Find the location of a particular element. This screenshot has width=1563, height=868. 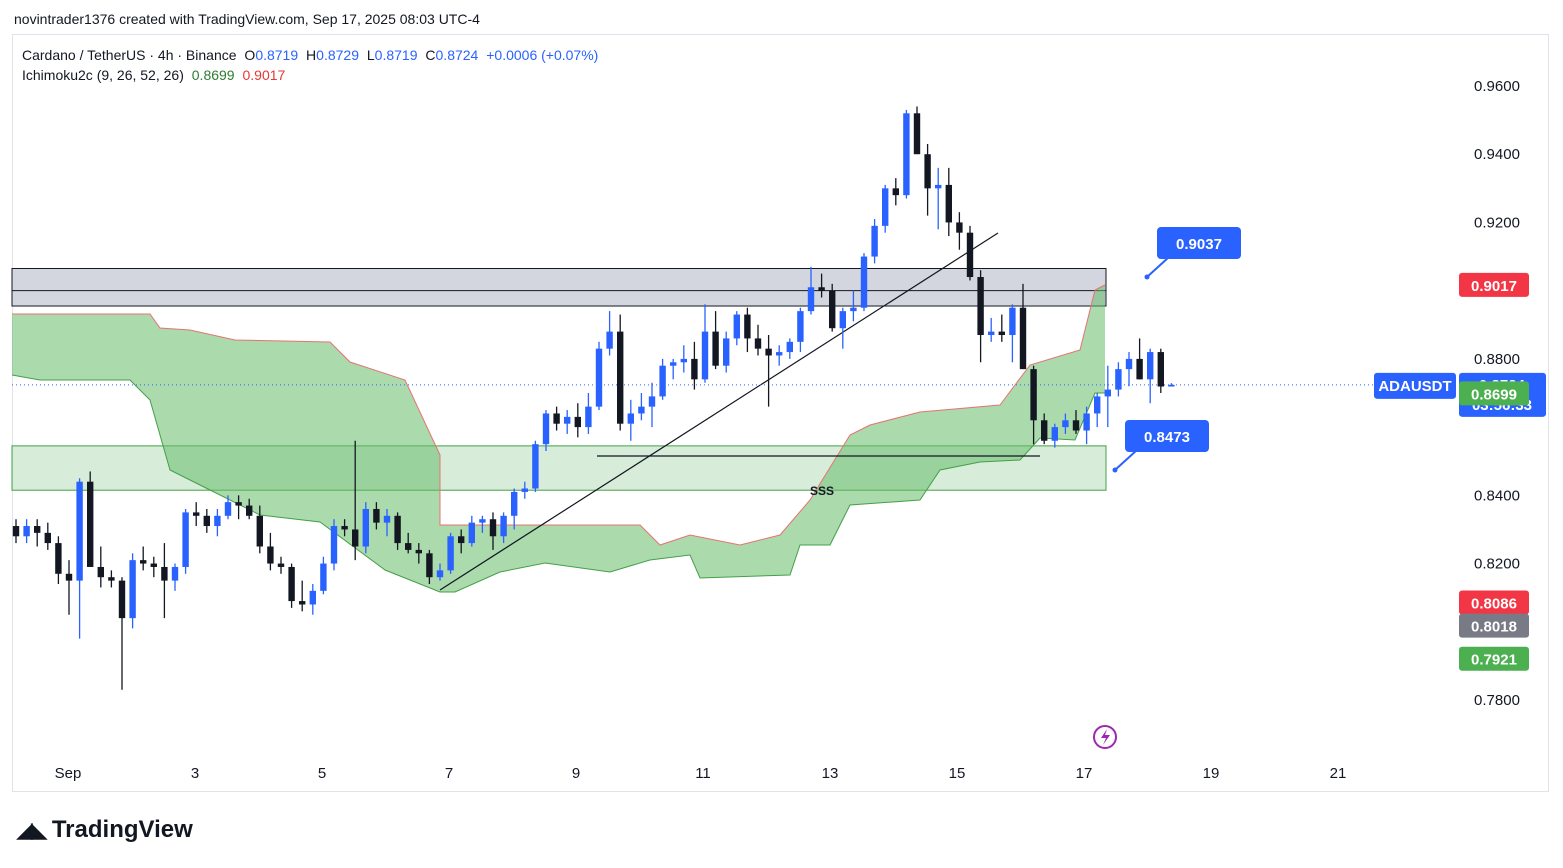

callout-upper-box is located at coordinates (1199, 243).